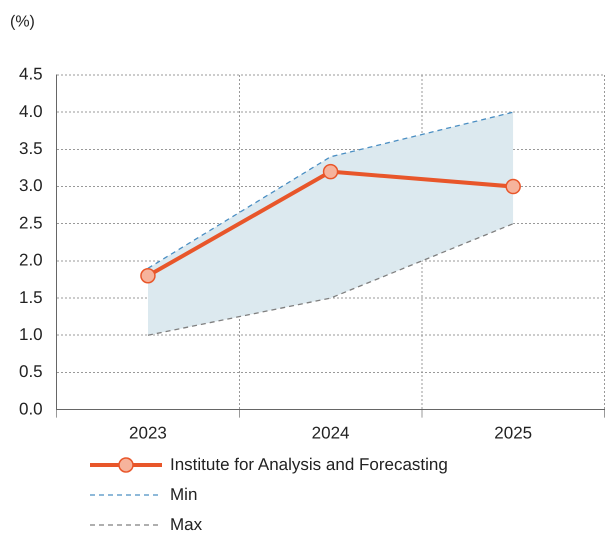 This screenshot has height=544, width=613. I want to click on legend-label: Max, so click(186, 525).